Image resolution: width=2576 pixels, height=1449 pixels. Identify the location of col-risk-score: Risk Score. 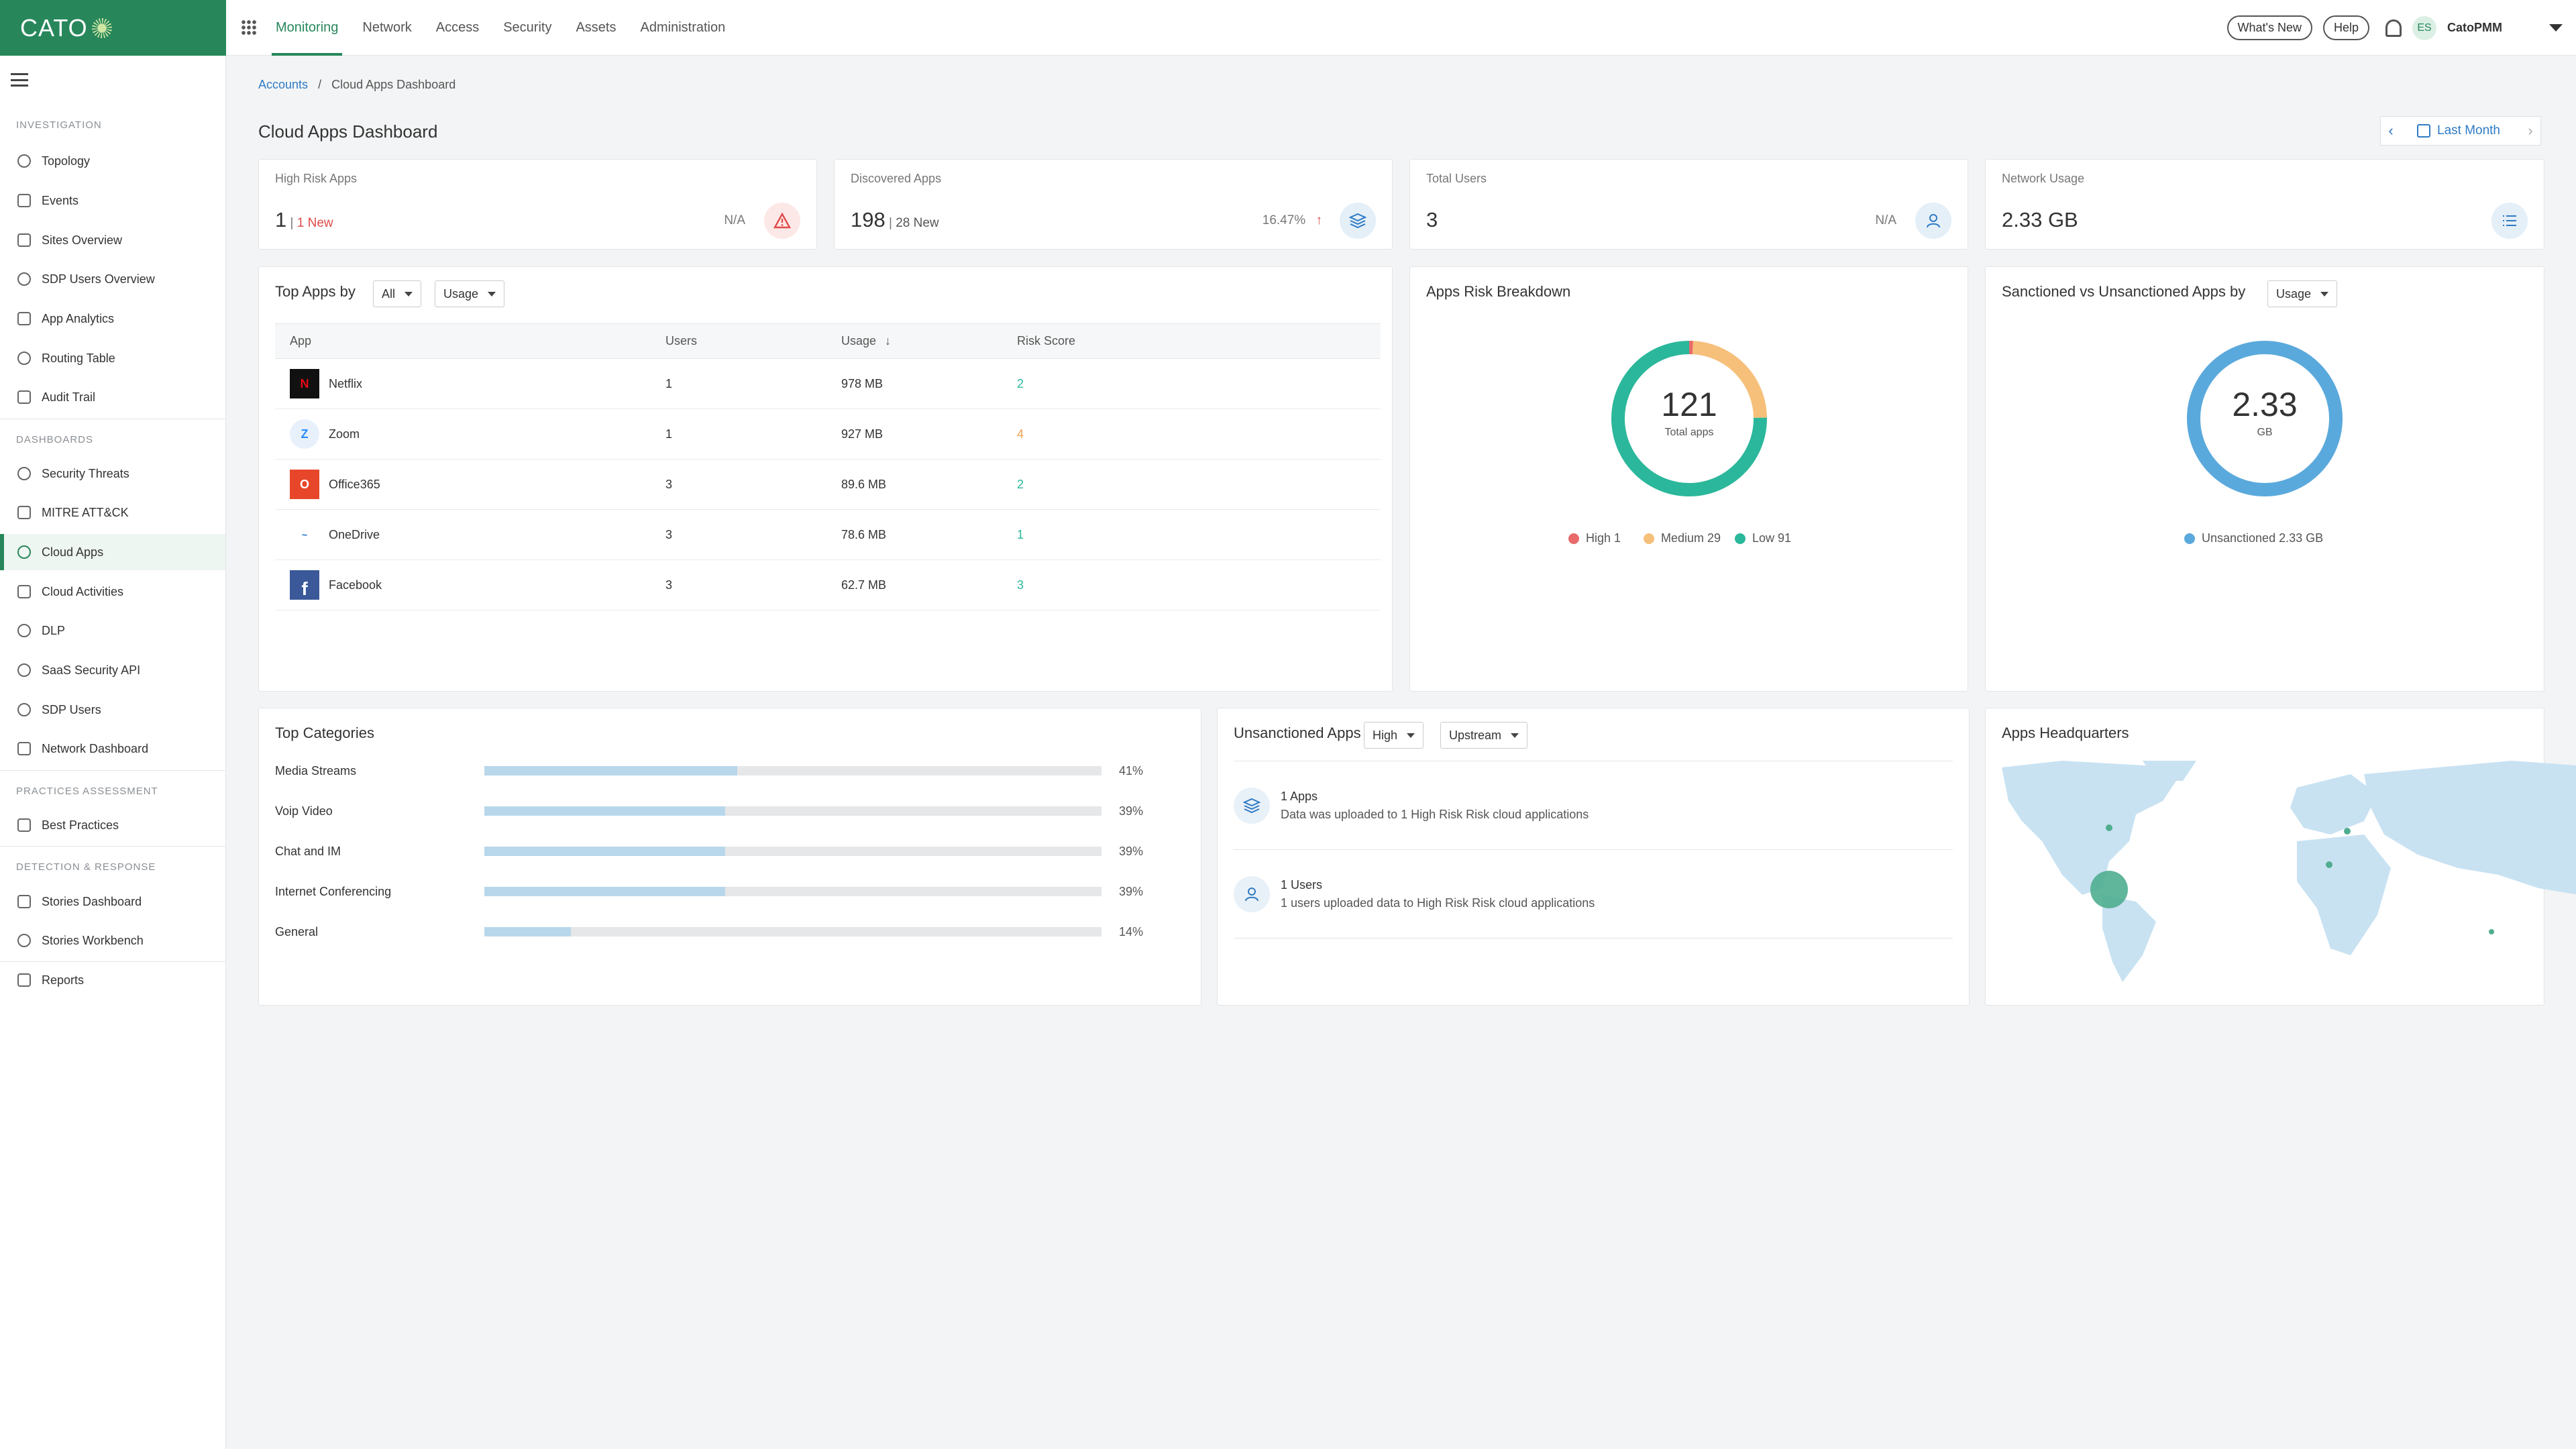
(1191, 341).